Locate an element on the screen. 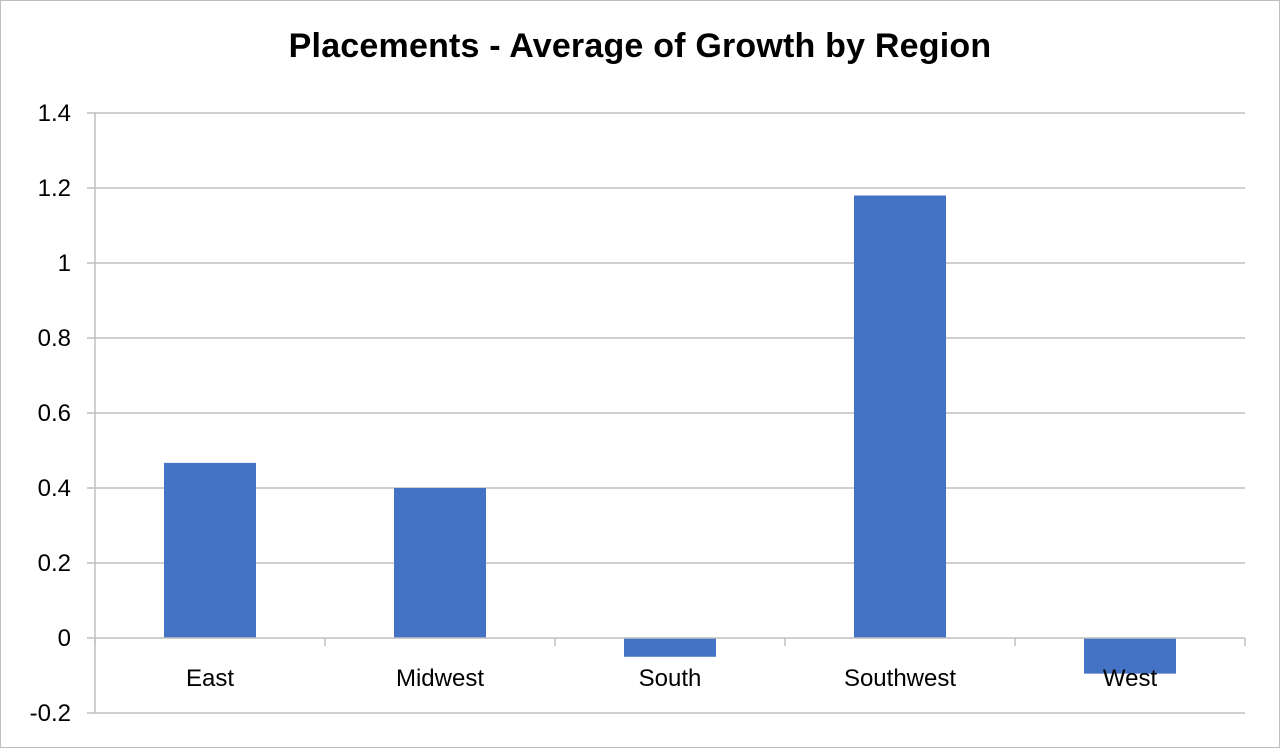  bar-southwest is located at coordinates (900, 416).